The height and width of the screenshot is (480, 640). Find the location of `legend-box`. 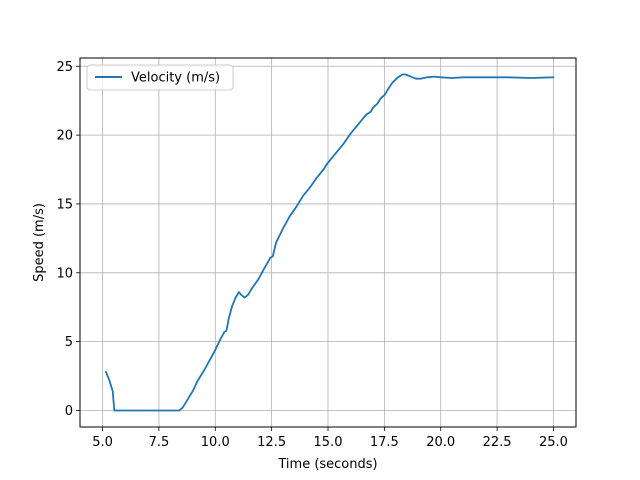

legend-box is located at coordinates (160, 77).